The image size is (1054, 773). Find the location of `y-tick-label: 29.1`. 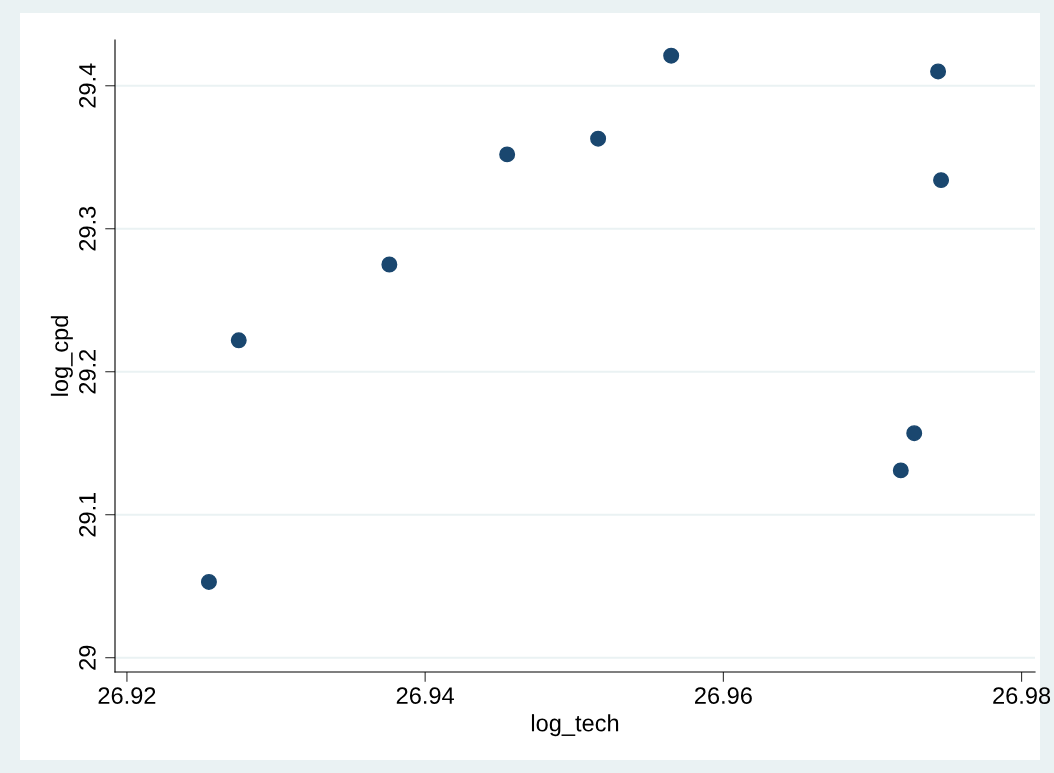

y-tick-label: 29.1 is located at coordinates (87, 514).